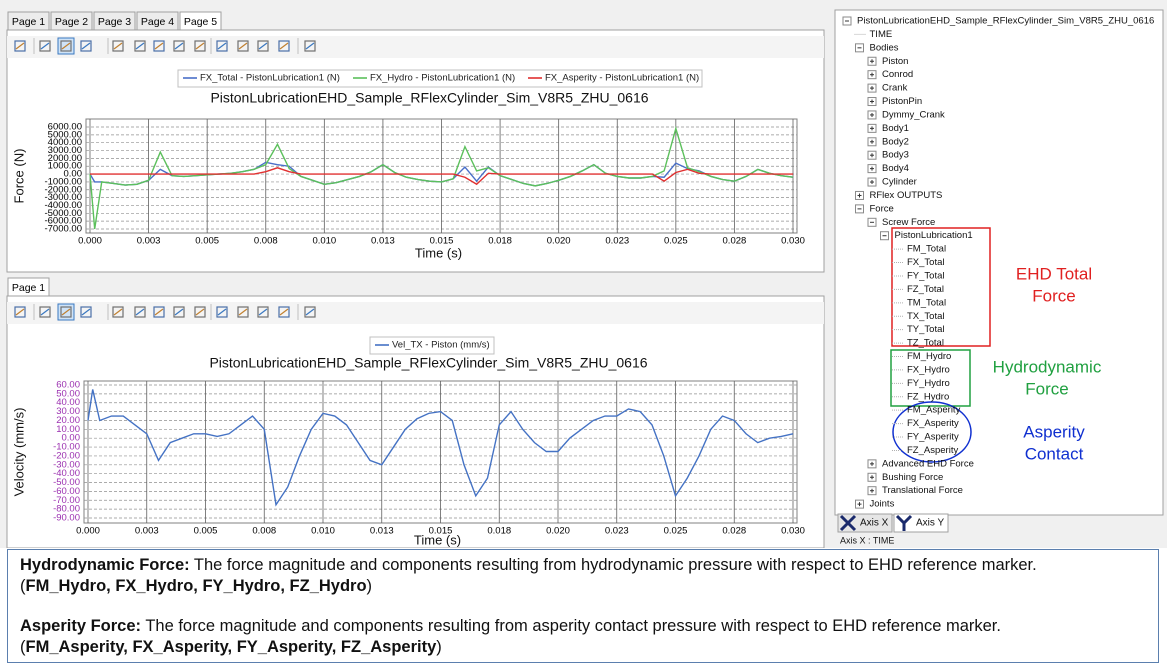 The image size is (1167, 668). What do you see at coordinates (899, 182) in the screenshot?
I see `tree-item: Cylinder` at bounding box center [899, 182].